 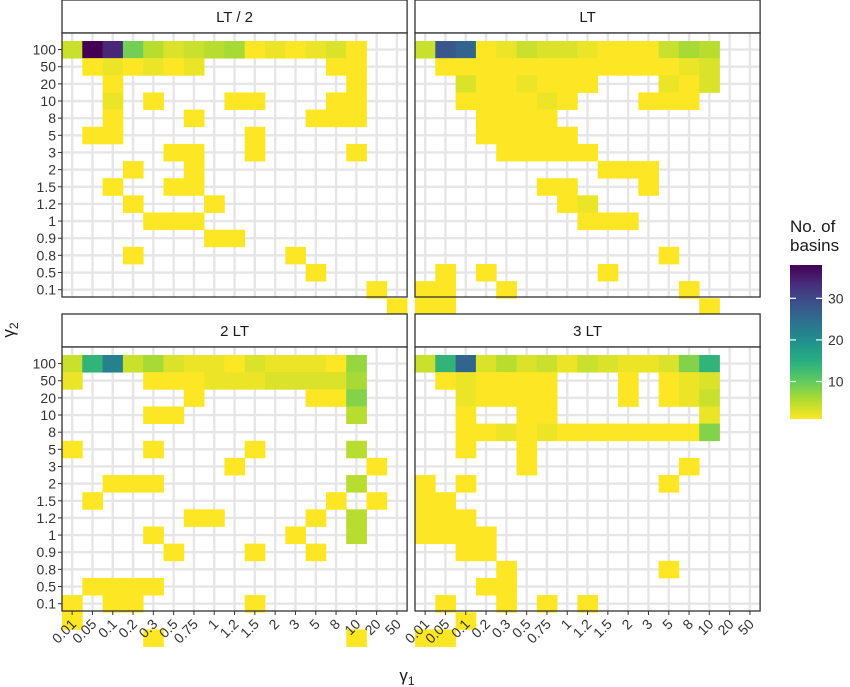 What do you see at coordinates (14, 325) in the screenshot?
I see `y-axis-label-subscript: 2` at bounding box center [14, 325].